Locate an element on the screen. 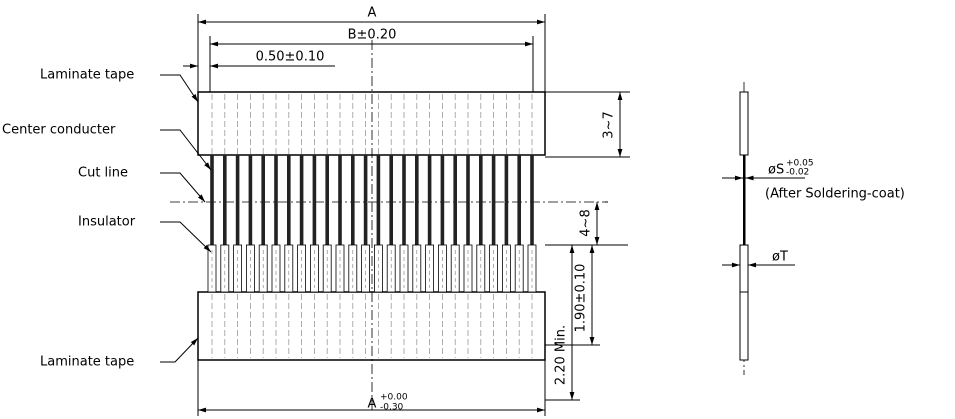 The width and height of the screenshot is (955, 419). label-text: -0.30 is located at coordinates (392, 408).